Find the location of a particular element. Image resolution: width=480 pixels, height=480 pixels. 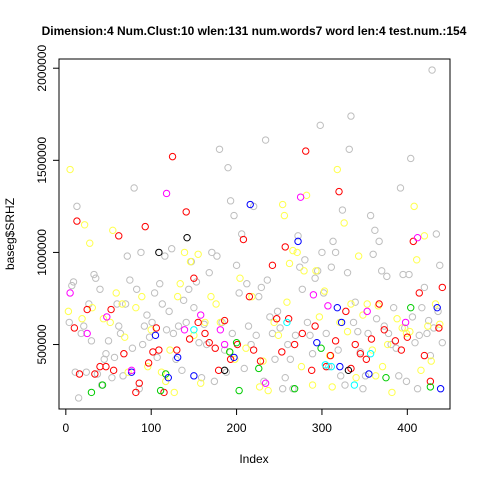

x-axis-label: Index is located at coordinates (253, 459).